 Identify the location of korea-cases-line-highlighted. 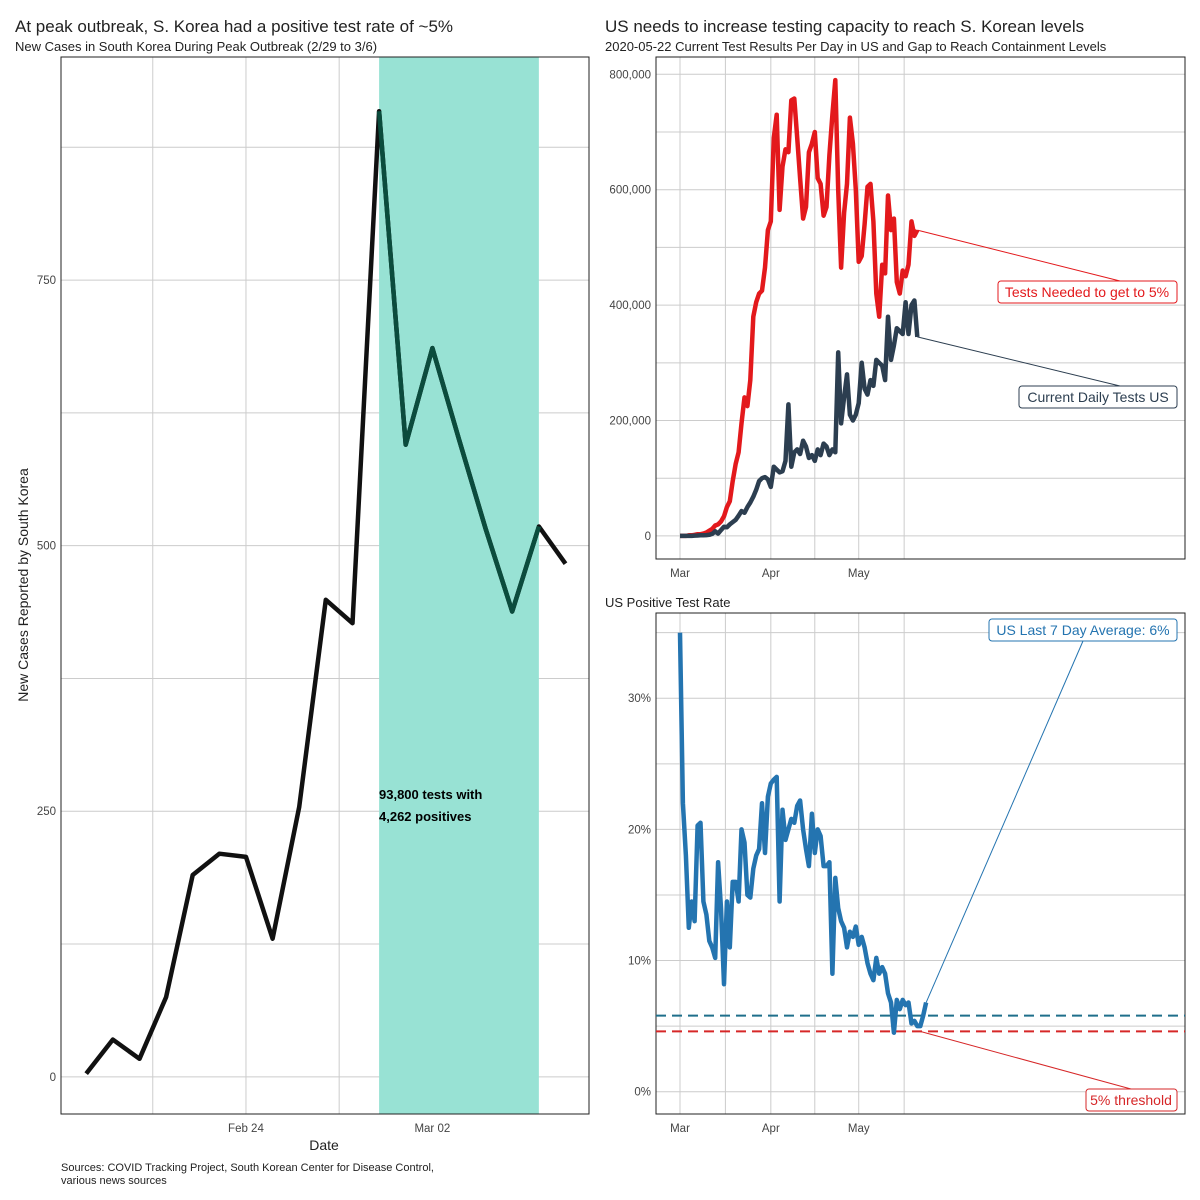
(459, 362).